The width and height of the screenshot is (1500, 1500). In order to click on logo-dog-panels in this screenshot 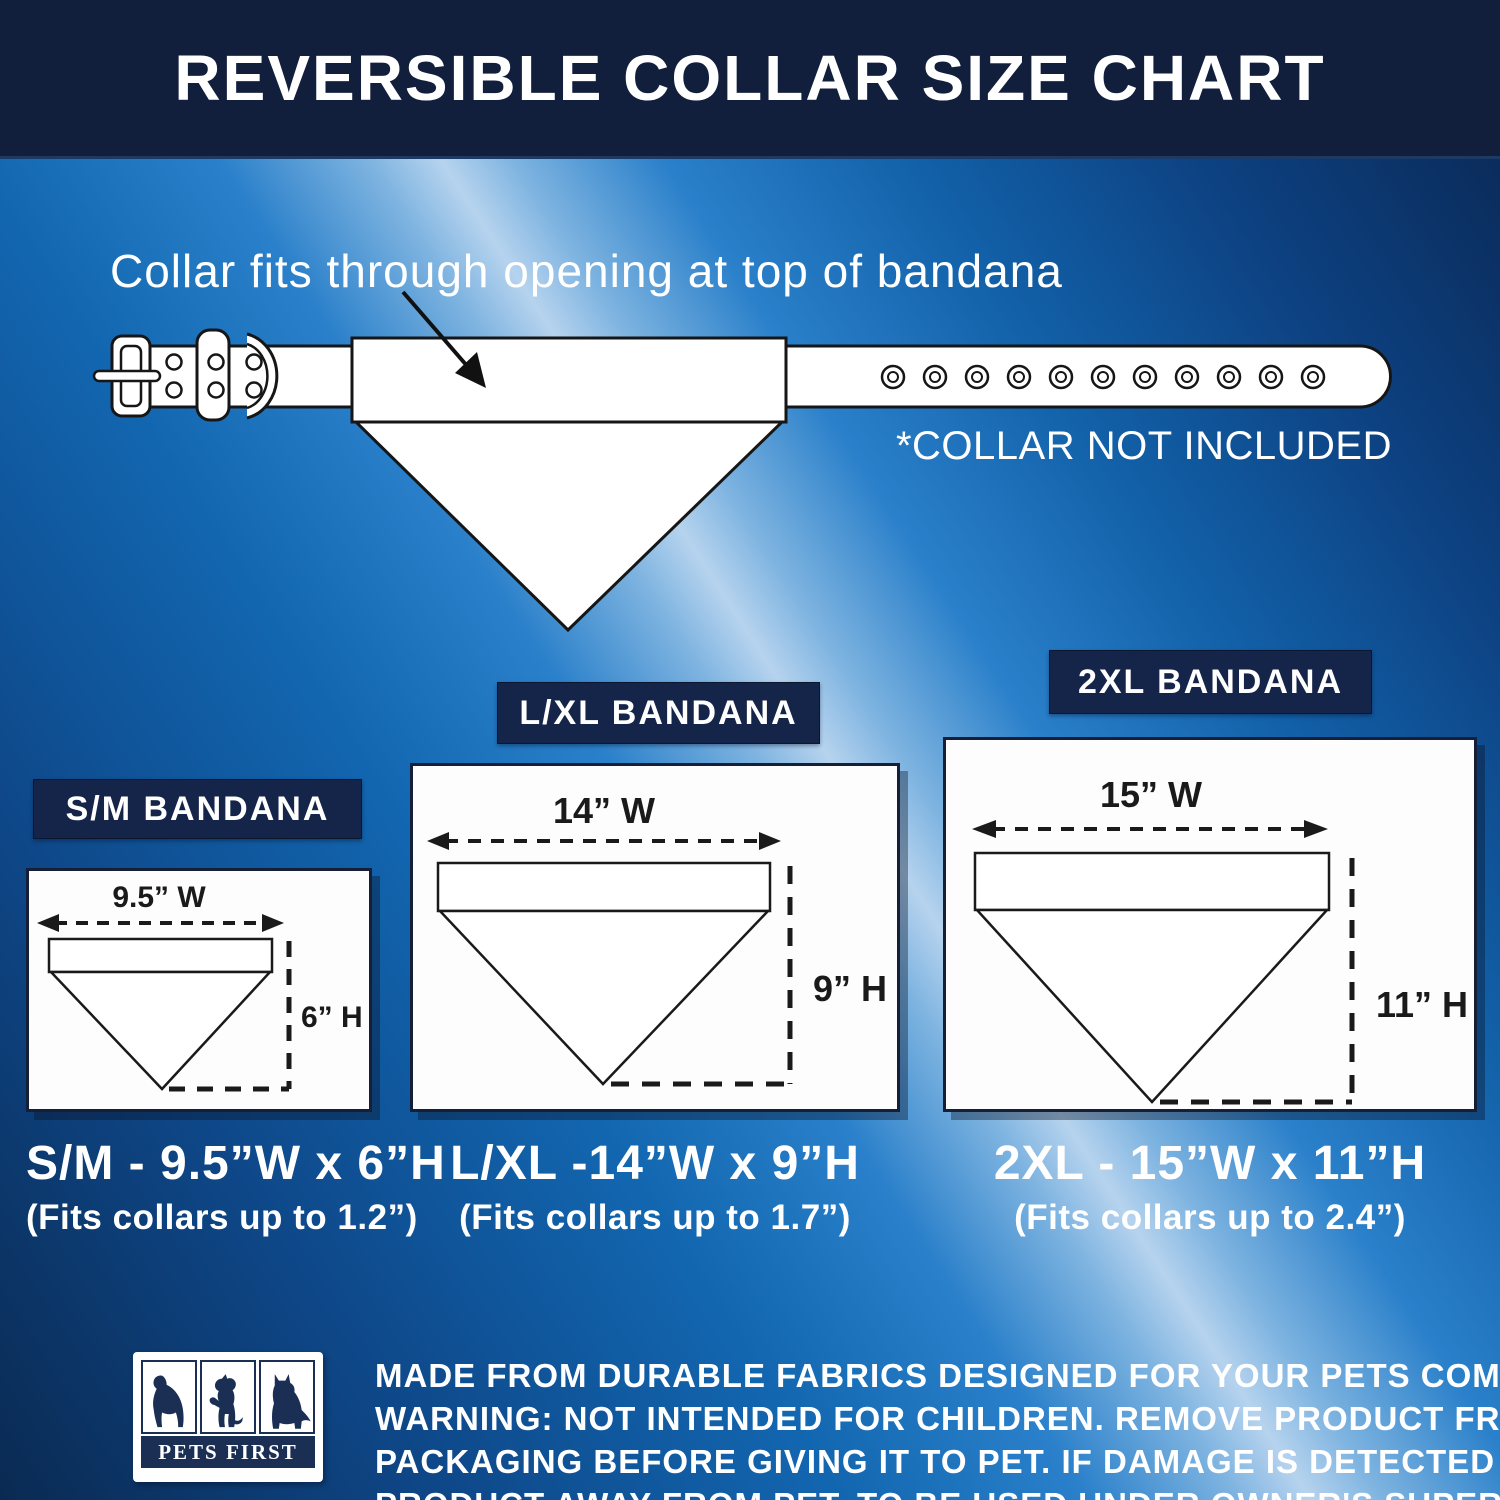, I will do `click(228, 1397)`.